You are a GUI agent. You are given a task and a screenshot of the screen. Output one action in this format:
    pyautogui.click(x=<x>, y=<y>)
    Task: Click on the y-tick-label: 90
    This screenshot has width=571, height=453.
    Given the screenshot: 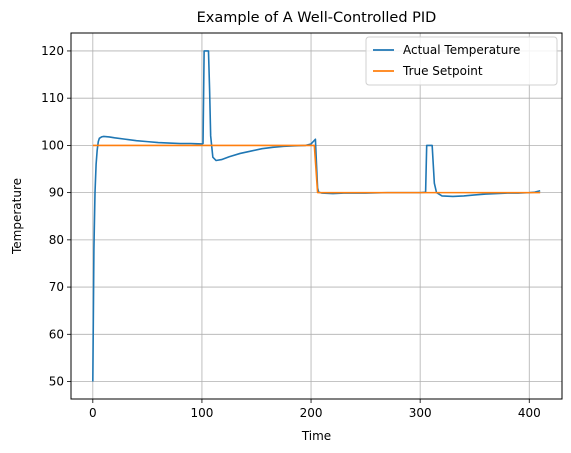 What is the action you would take?
    pyautogui.click(x=56, y=193)
    